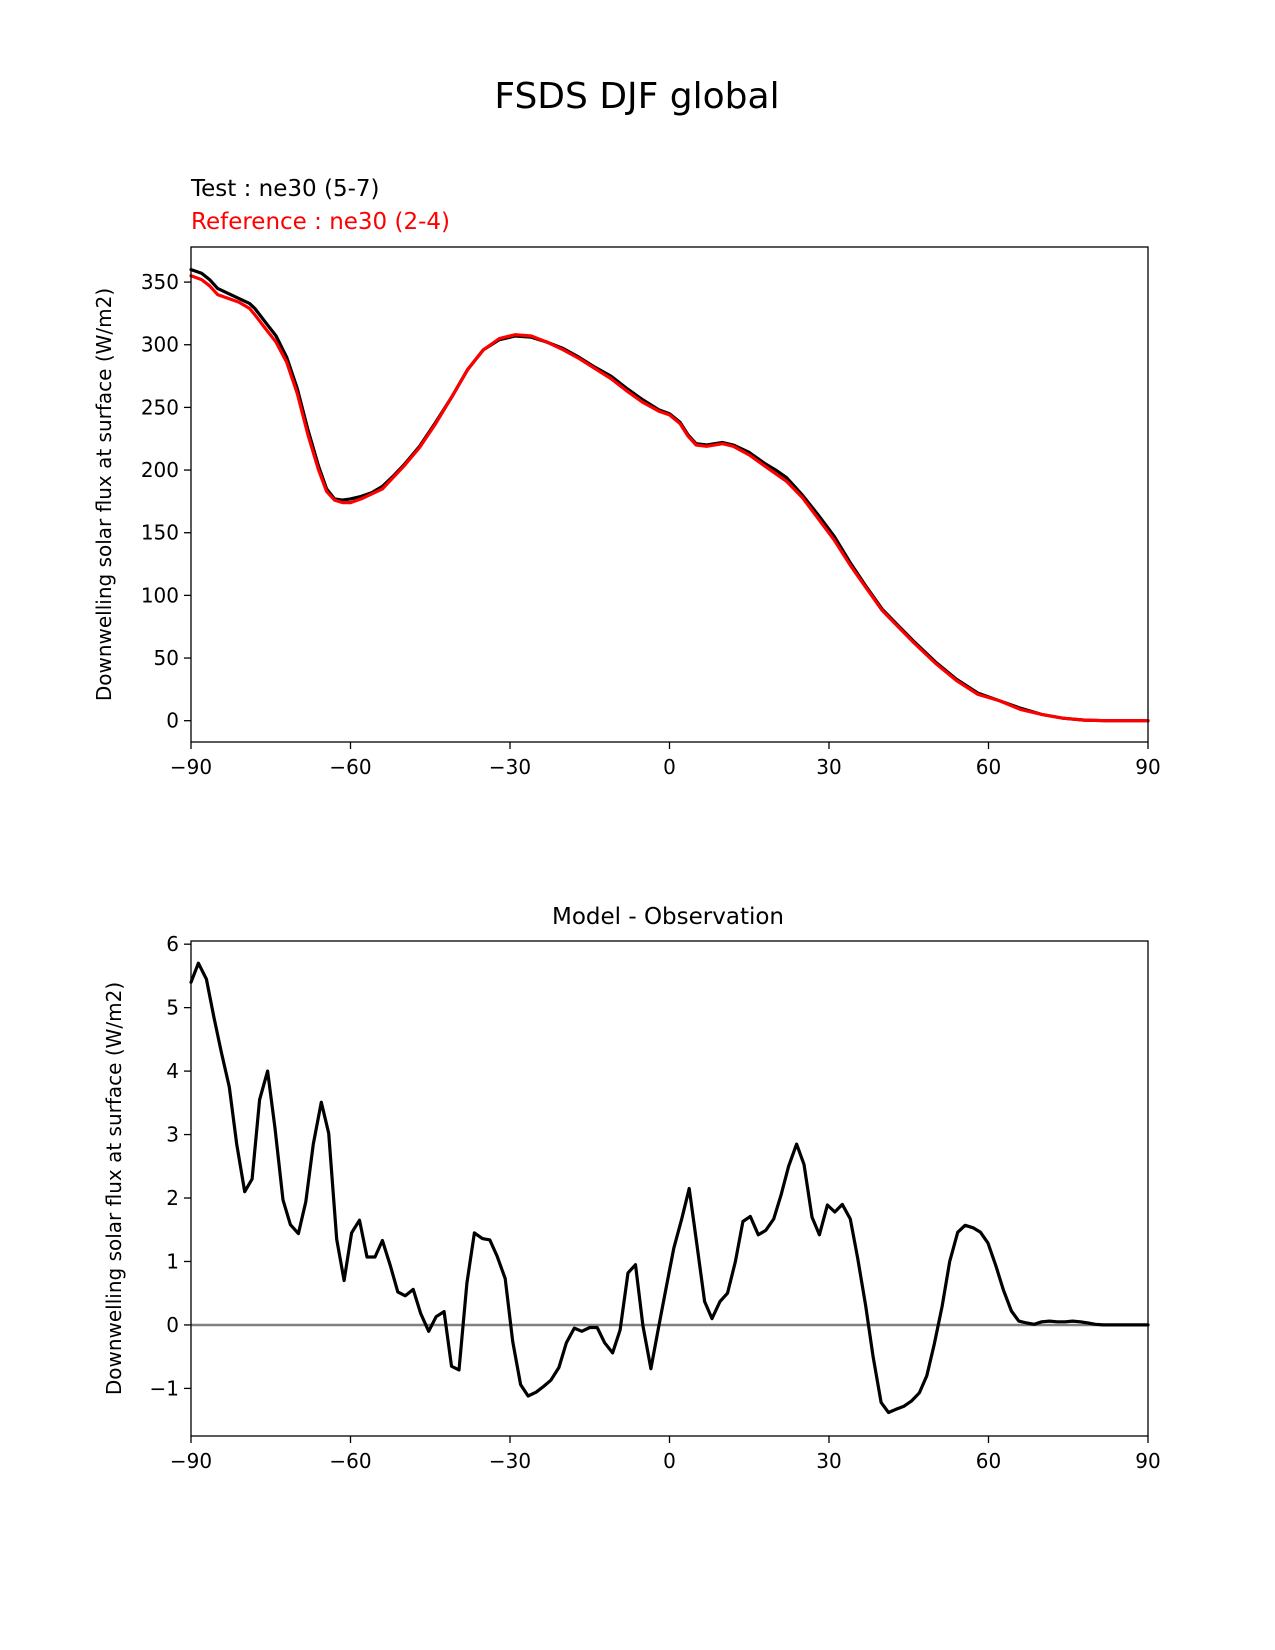  I want to click on y-tick-label: 200, so click(160, 470).